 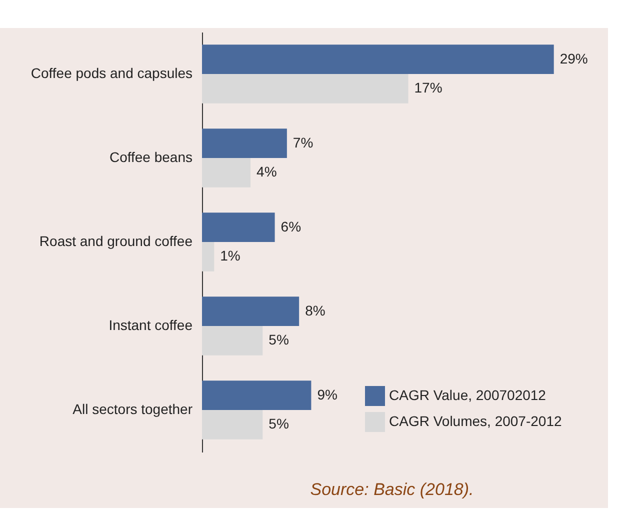 What do you see at coordinates (475, 421) in the screenshot?
I see `legend-label: CAGR Volumes, 2007-2012` at bounding box center [475, 421].